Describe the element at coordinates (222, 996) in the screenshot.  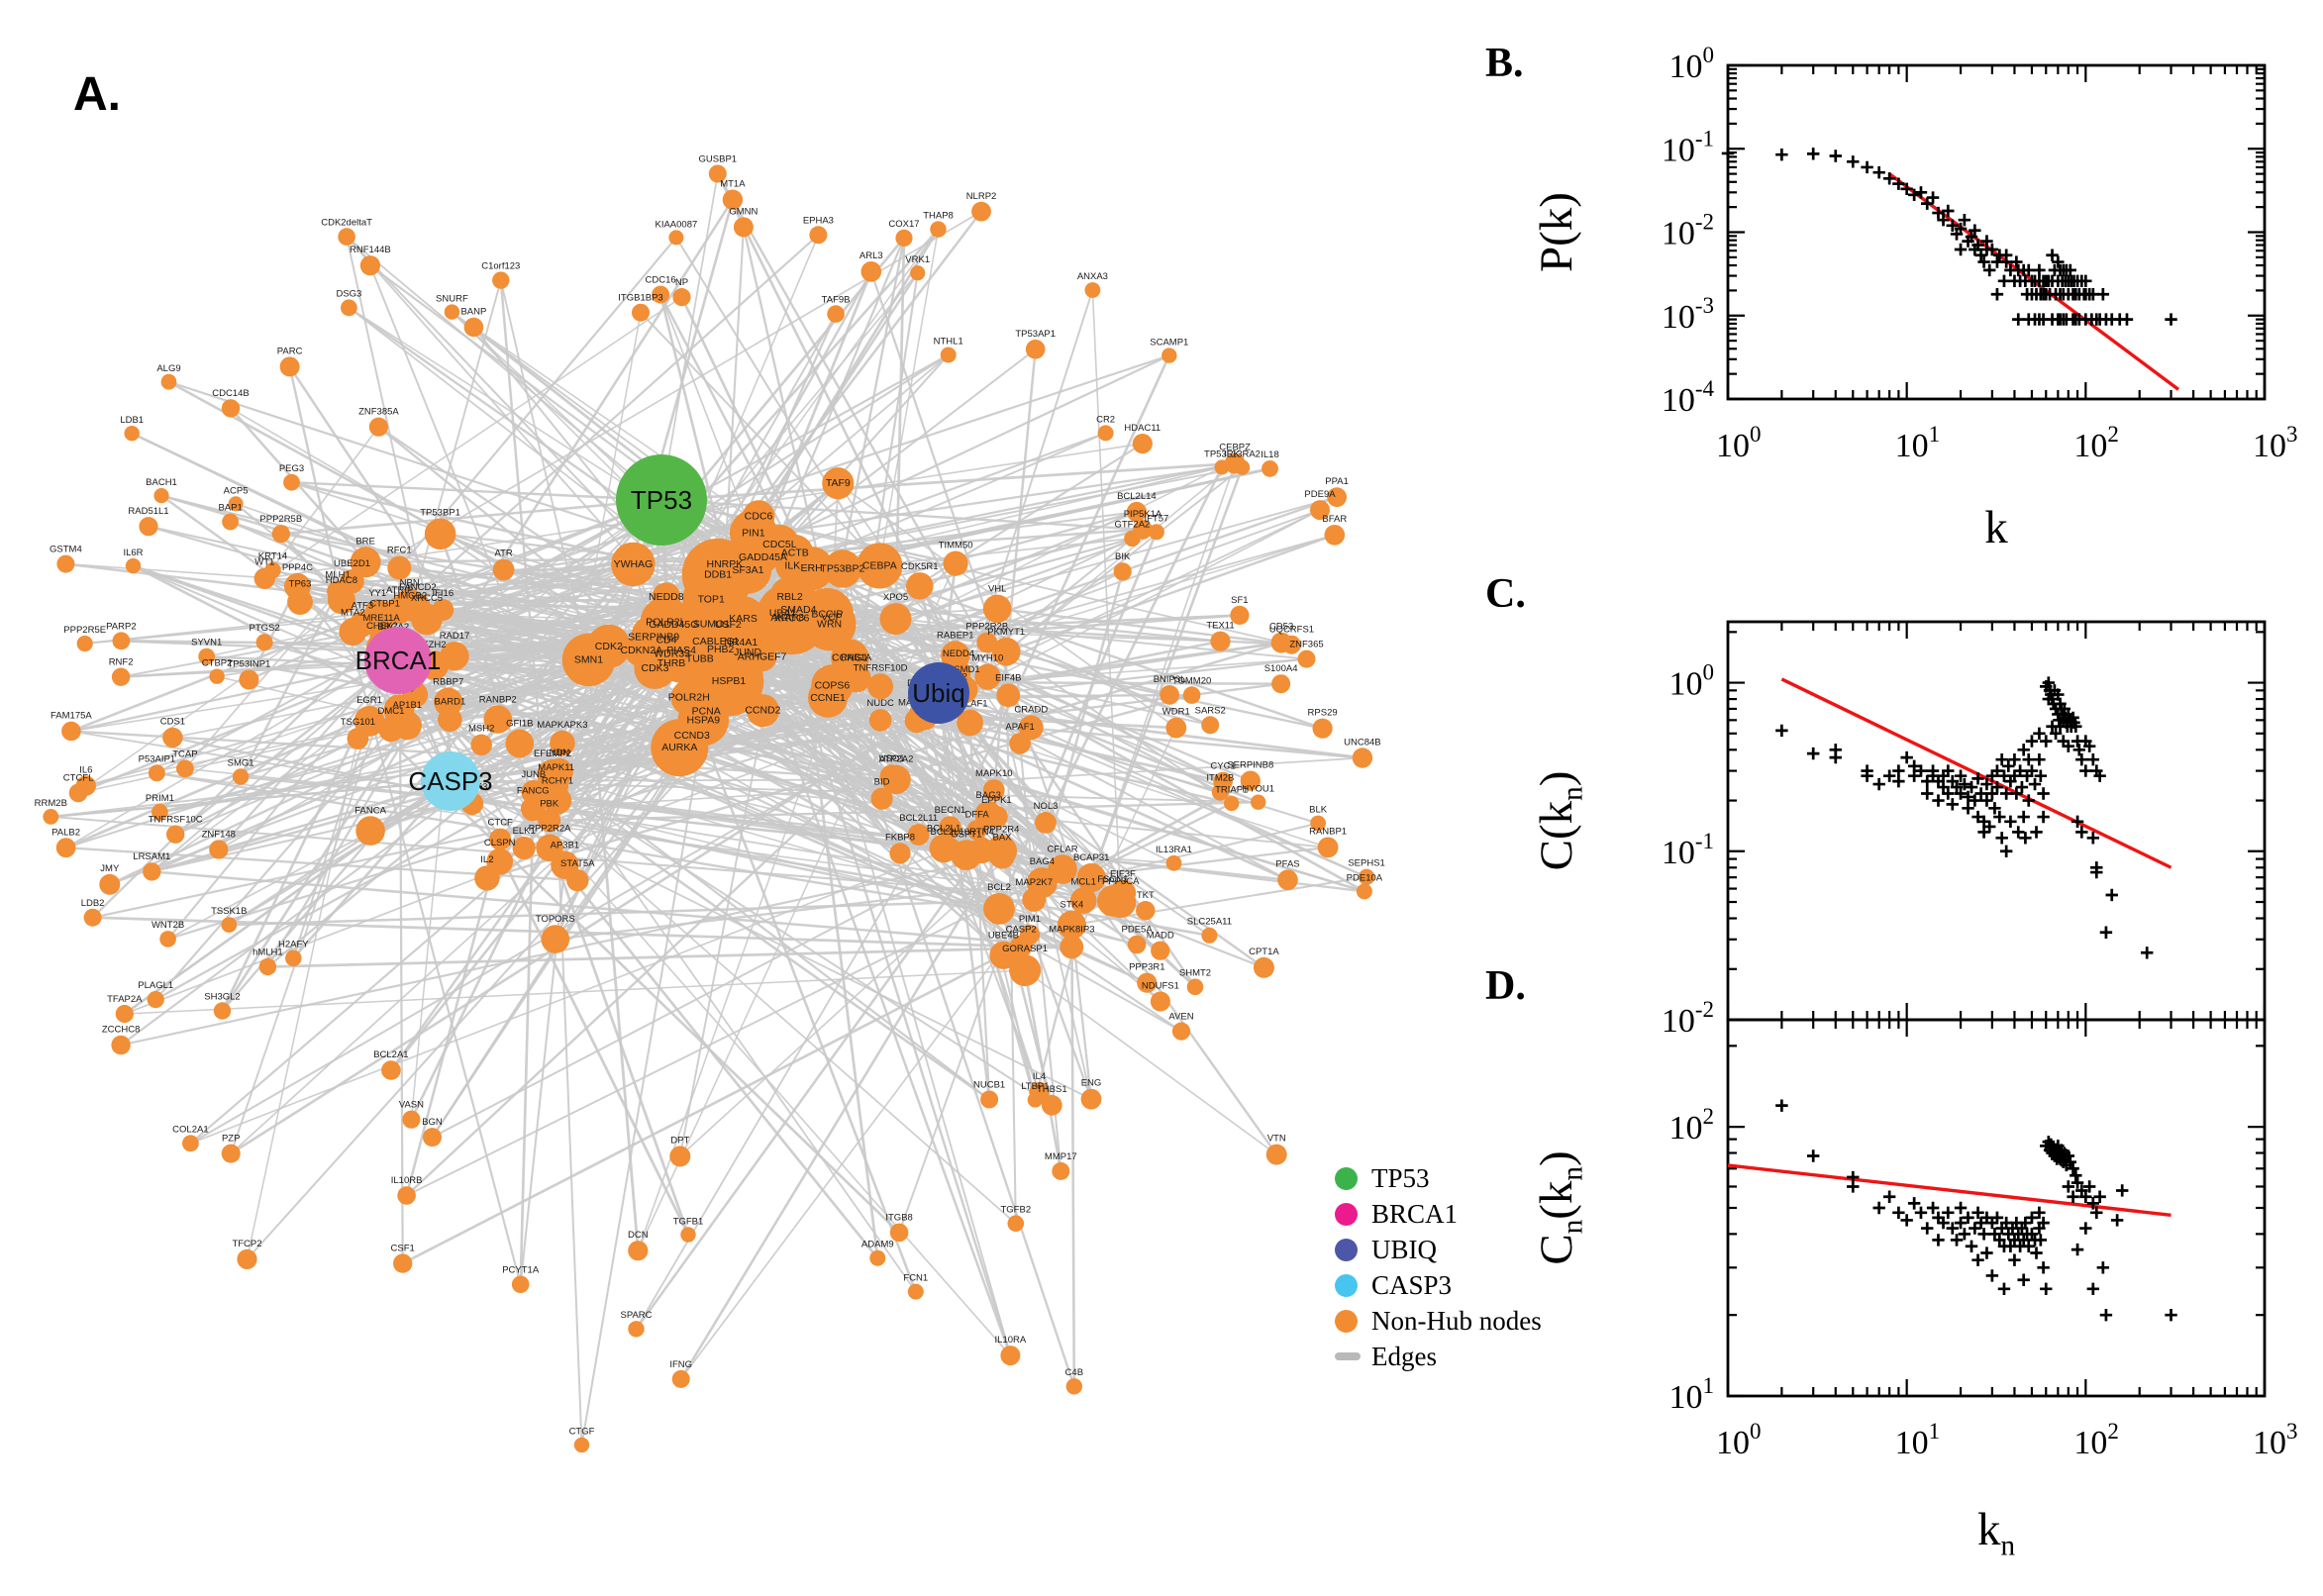
I see `gene-node-label: SH3GL2` at that location.